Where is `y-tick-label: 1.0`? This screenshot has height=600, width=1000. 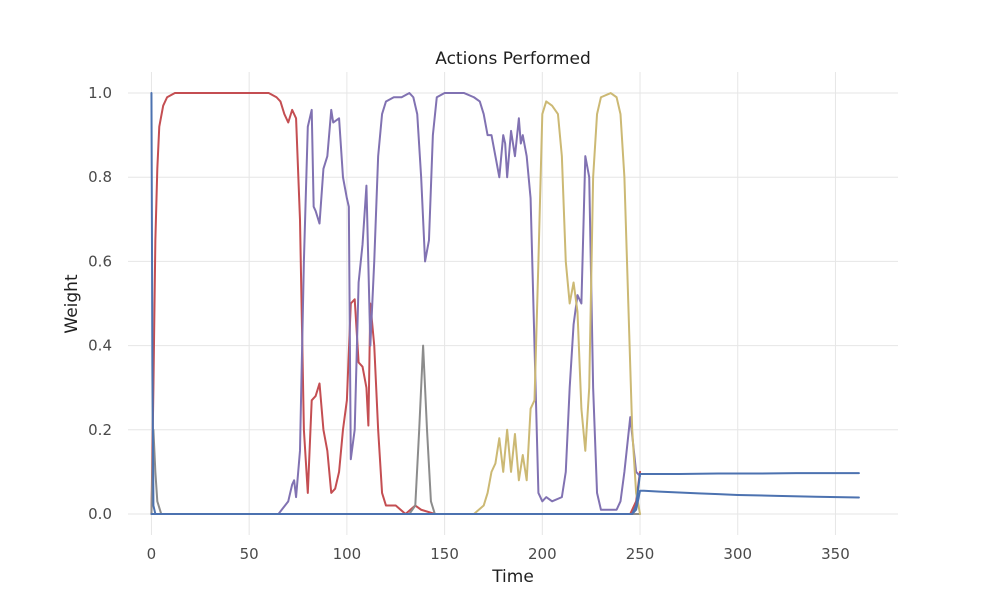
y-tick-label: 1.0 is located at coordinates (100, 93).